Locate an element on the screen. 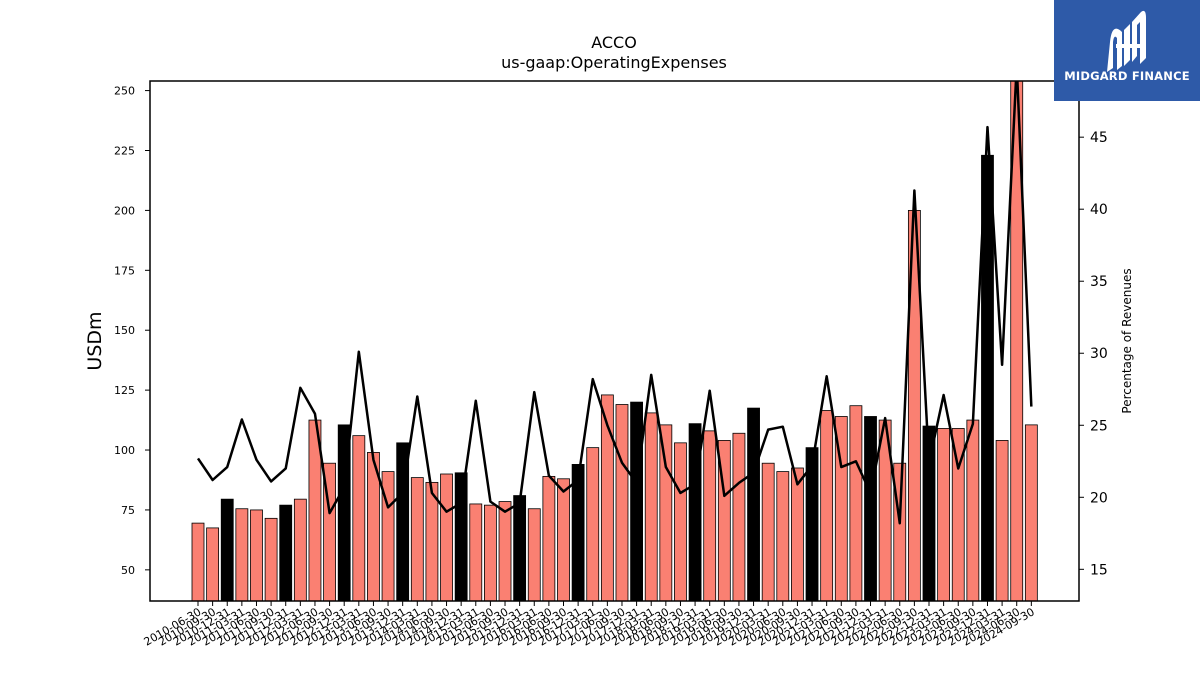 This screenshot has width=1200, height=675. y2-axis-label: Percentage of Revenues is located at coordinates (1127, 340).